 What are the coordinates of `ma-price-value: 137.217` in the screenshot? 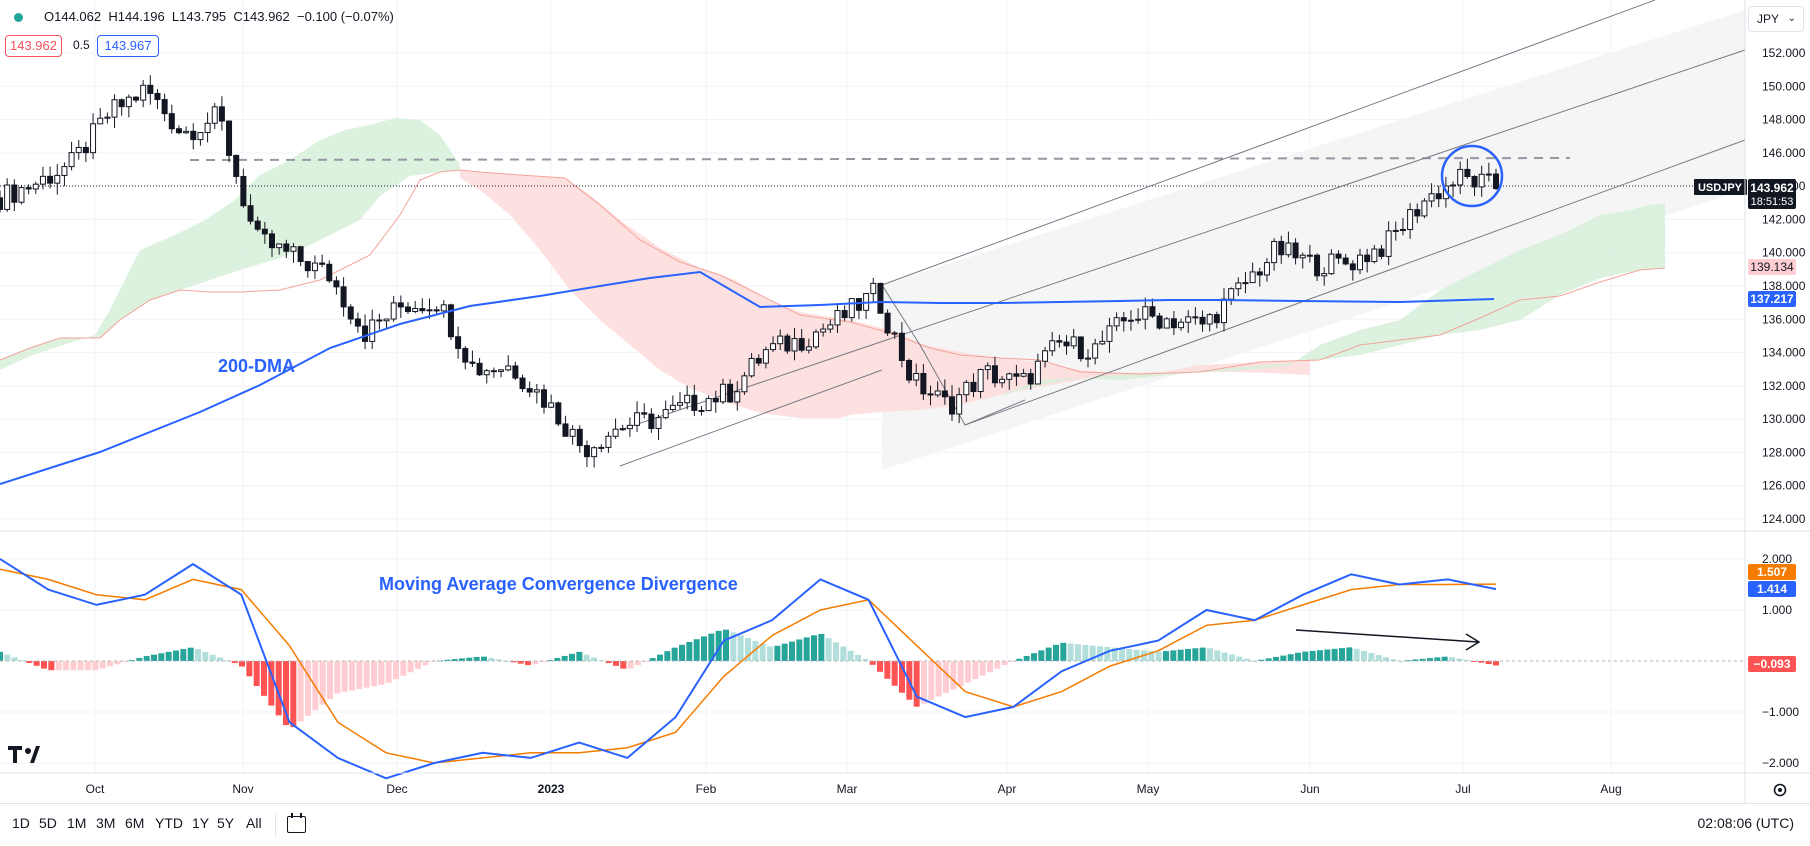 It's located at (1772, 299).